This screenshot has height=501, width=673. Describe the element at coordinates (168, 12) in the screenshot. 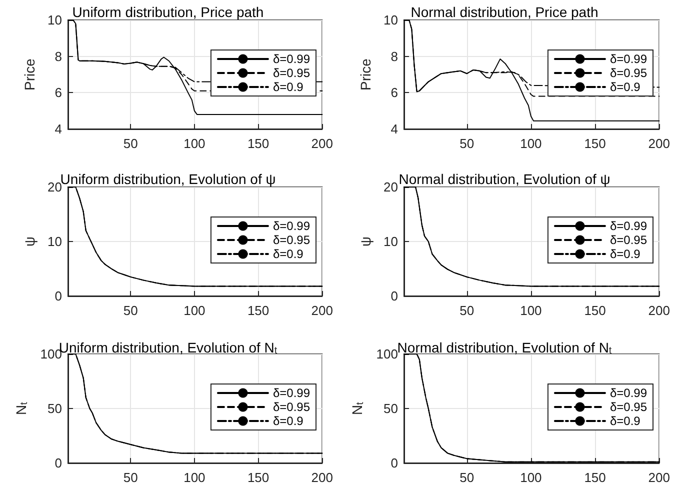

I see `chart-title: Uniform distribution, Price path` at that location.